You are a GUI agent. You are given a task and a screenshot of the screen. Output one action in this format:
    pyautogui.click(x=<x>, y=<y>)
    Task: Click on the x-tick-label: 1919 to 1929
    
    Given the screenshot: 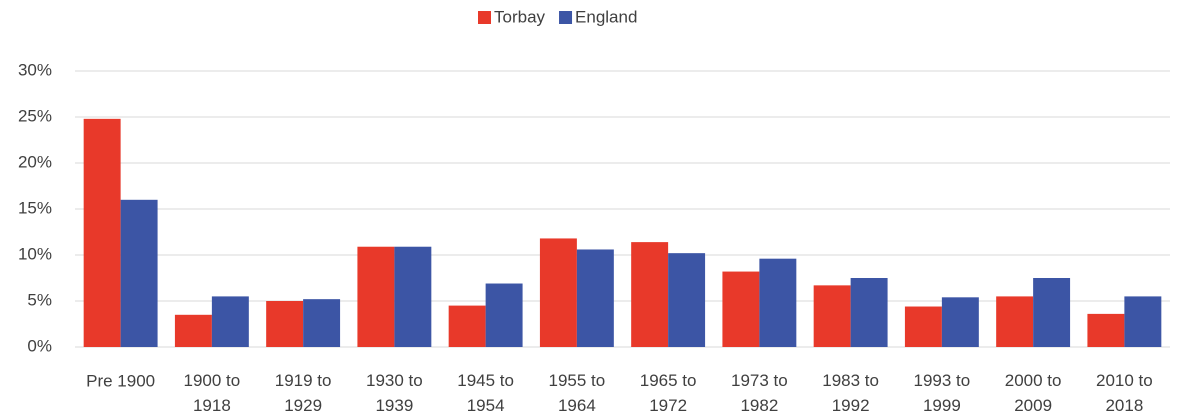 What is the action you would take?
    pyautogui.click(x=303, y=393)
    